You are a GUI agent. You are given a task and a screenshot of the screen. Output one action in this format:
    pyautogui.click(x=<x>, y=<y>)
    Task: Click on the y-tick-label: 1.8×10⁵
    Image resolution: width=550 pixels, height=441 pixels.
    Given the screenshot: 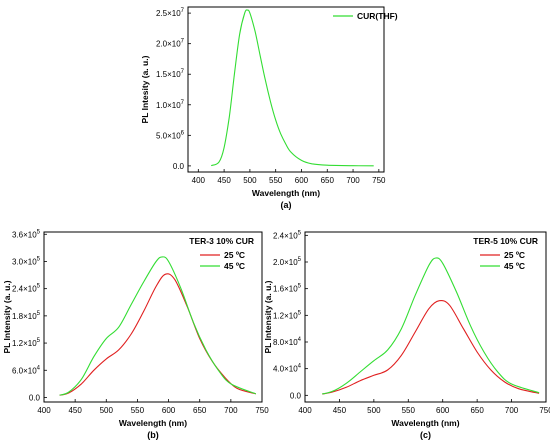 What is the action you would take?
    pyautogui.click(x=26, y=316)
    